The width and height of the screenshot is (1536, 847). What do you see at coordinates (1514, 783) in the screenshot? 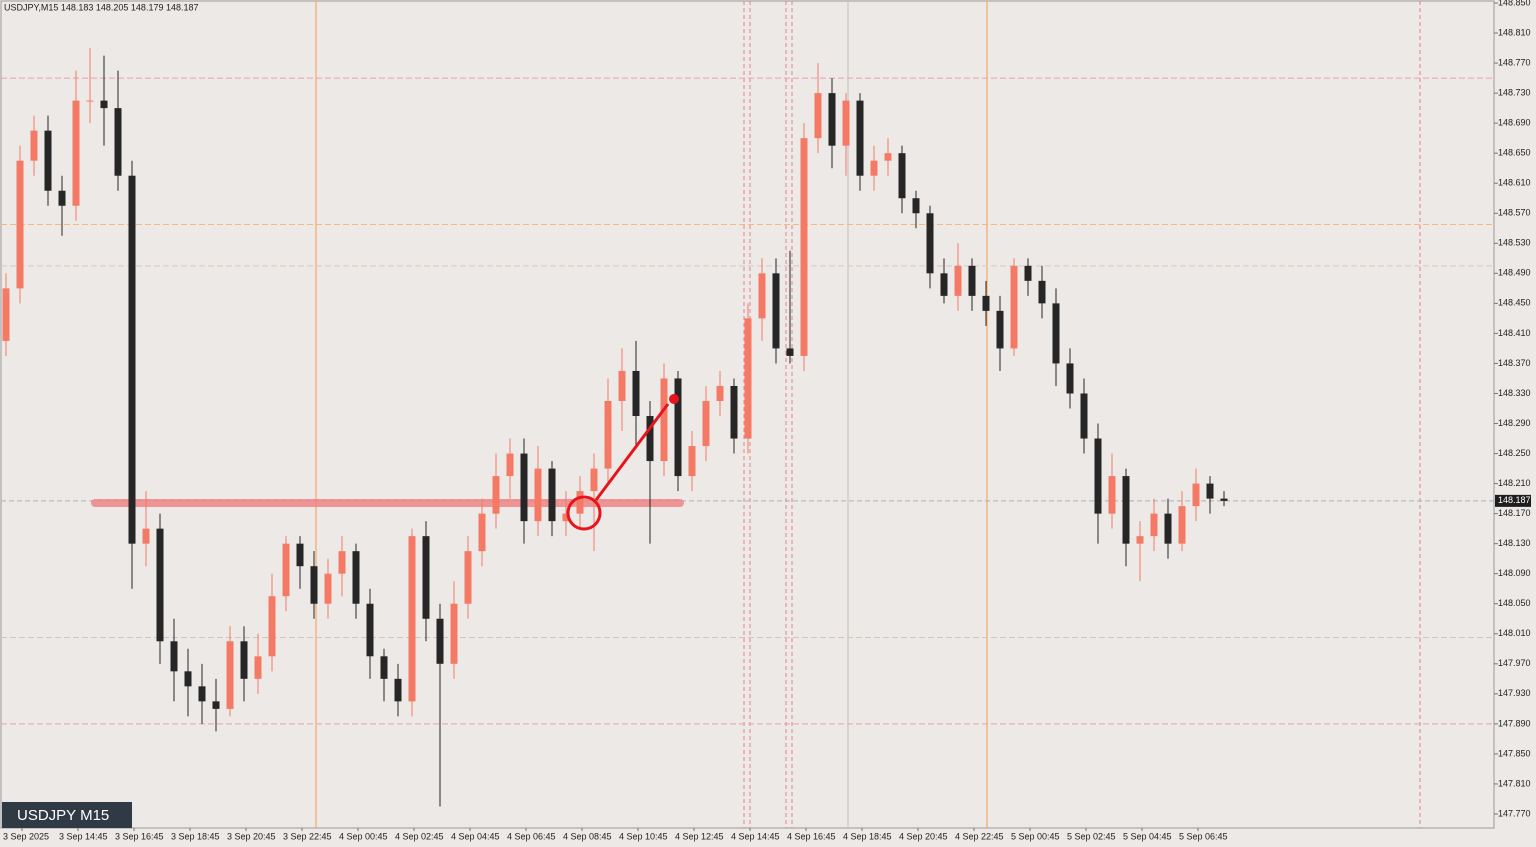
I see `y-tick-label: 147.810` at bounding box center [1514, 783].